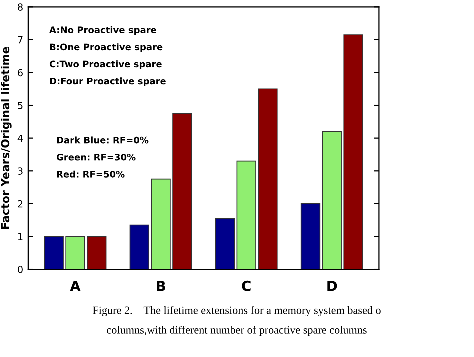 The height and width of the screenshot is (357, 474). Describe the element at coordinates (103, 31) in the screenshot. I see `annotation: A:No Proactive spare` at that location.